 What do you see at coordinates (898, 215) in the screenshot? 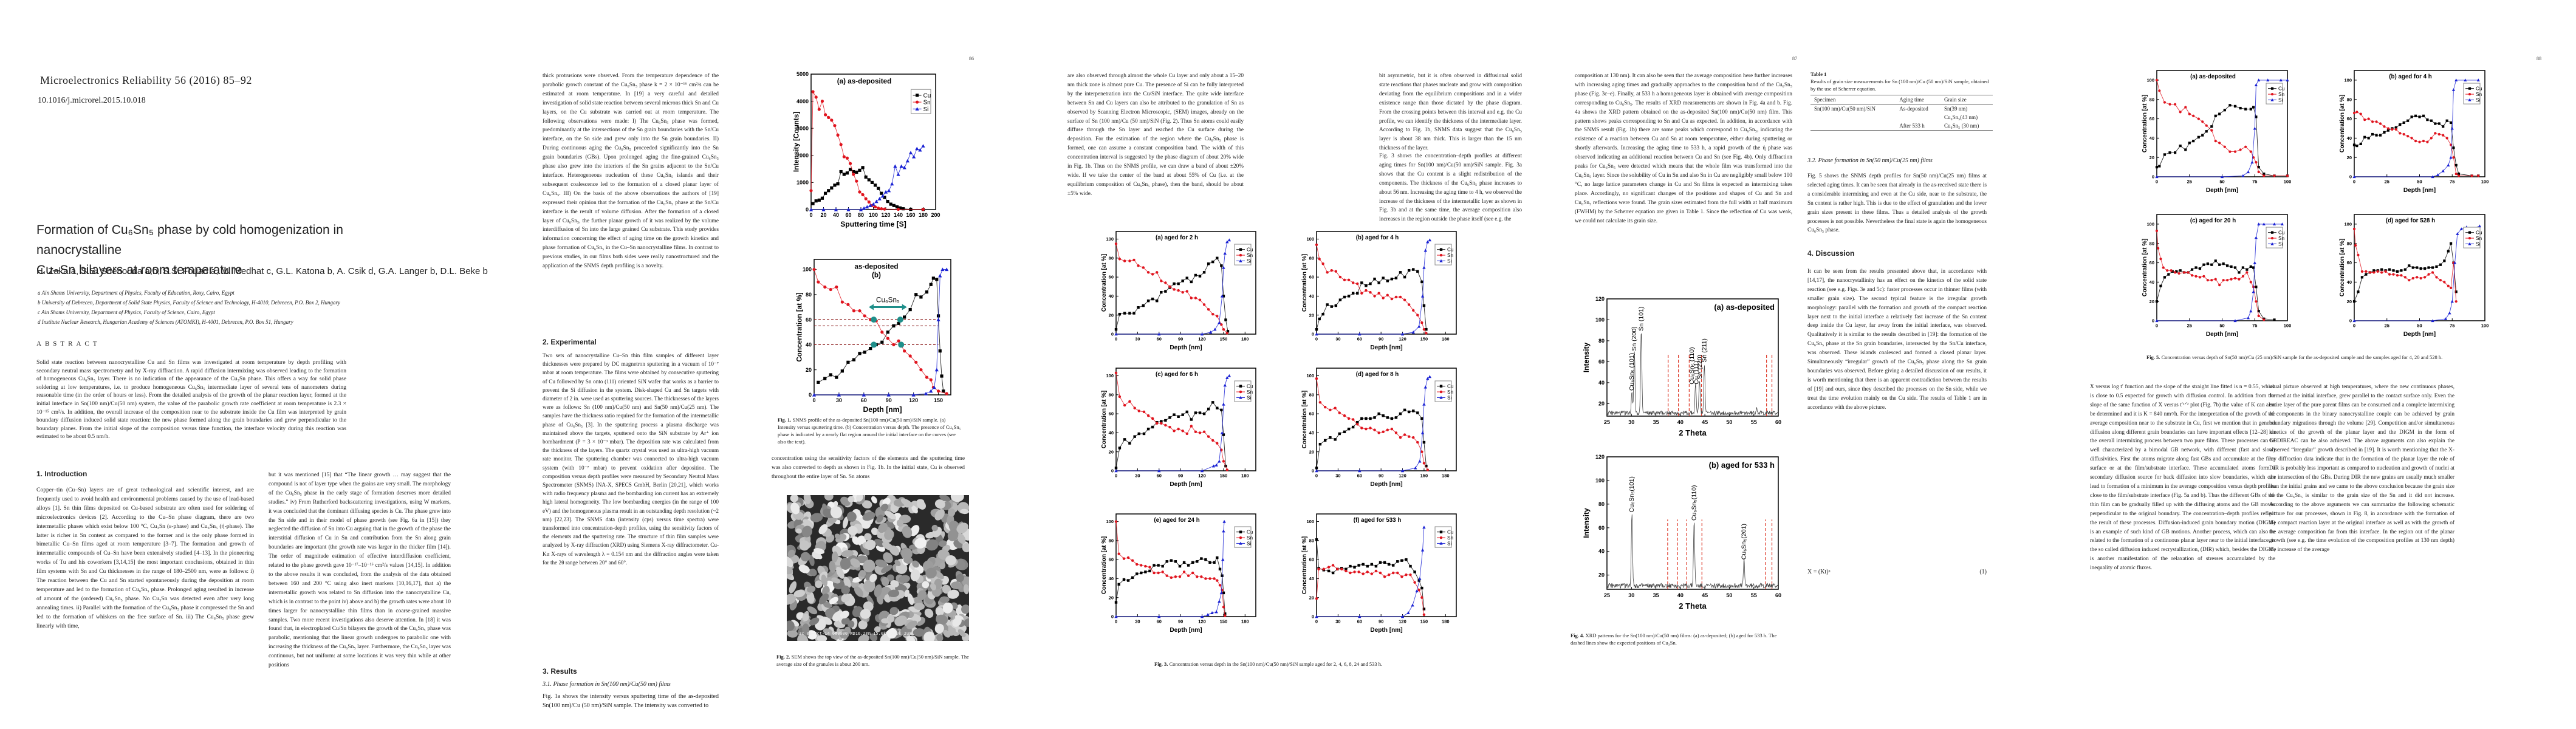
I see `x-tick-label: 140` at bounding box center [898, 215].